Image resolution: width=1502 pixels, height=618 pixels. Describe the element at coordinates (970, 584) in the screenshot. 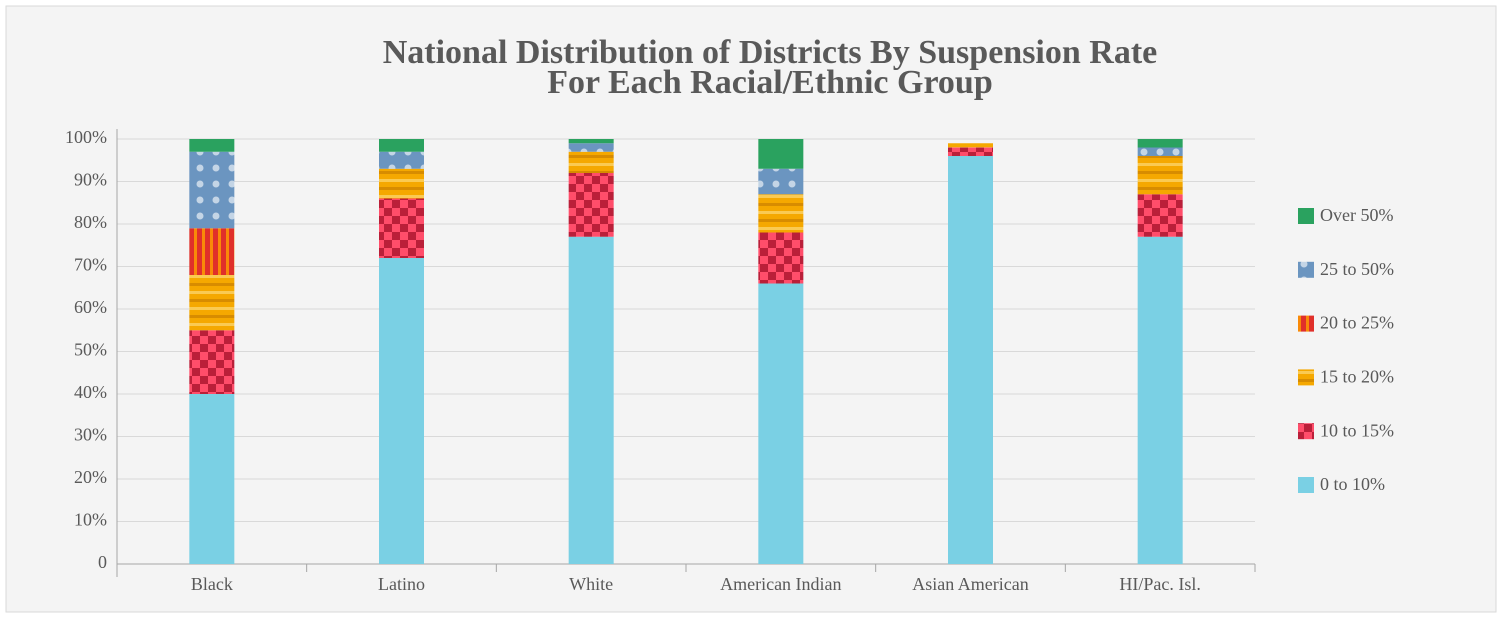

I see `x-tick-label: Asian American` at that location.